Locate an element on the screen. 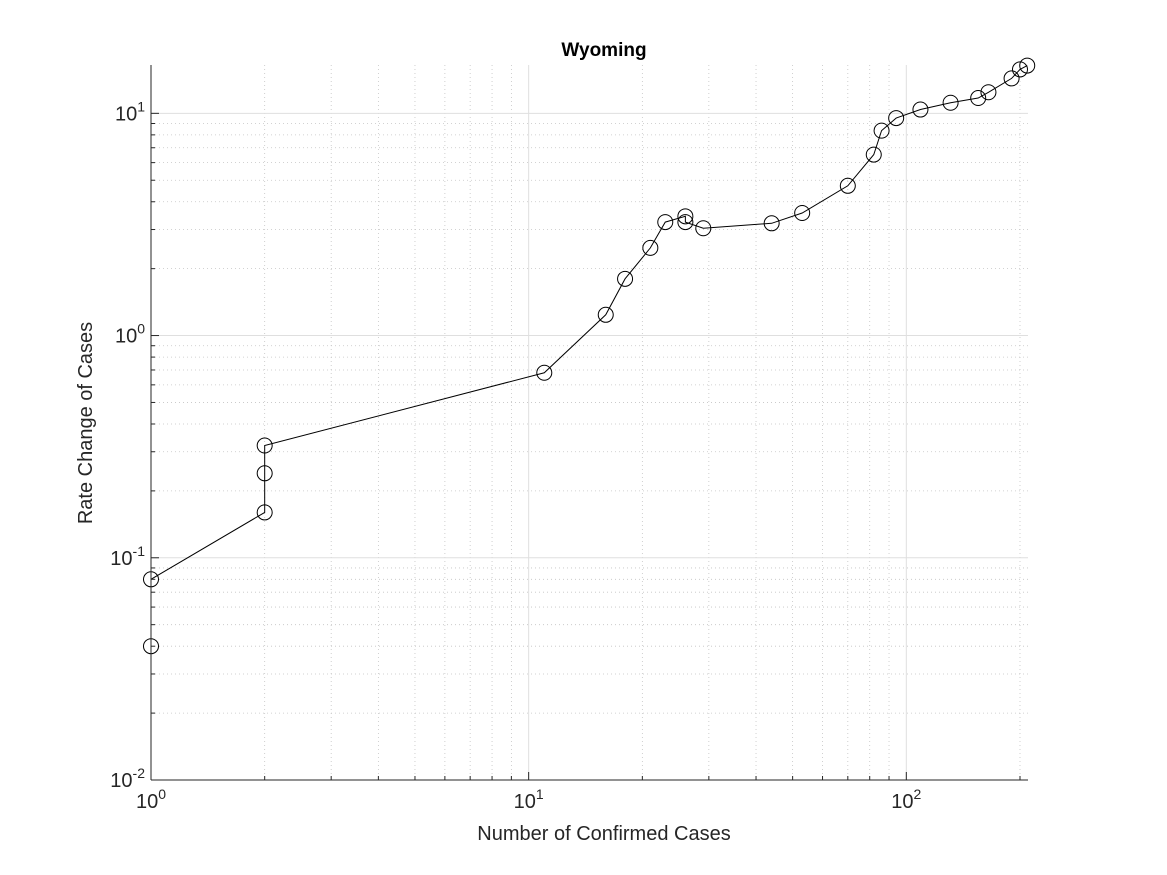 The width and height of the screenshot is (1167, 875). x-tick-label: 10² is located at coordinates (906, 799).